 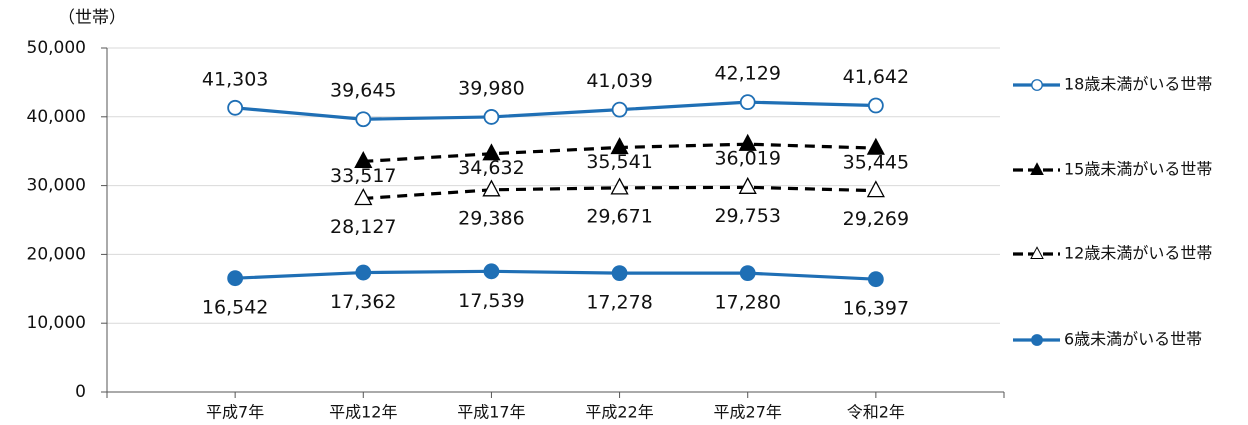 I want to click on data-label: 29,671, so click(x=619, y=216).